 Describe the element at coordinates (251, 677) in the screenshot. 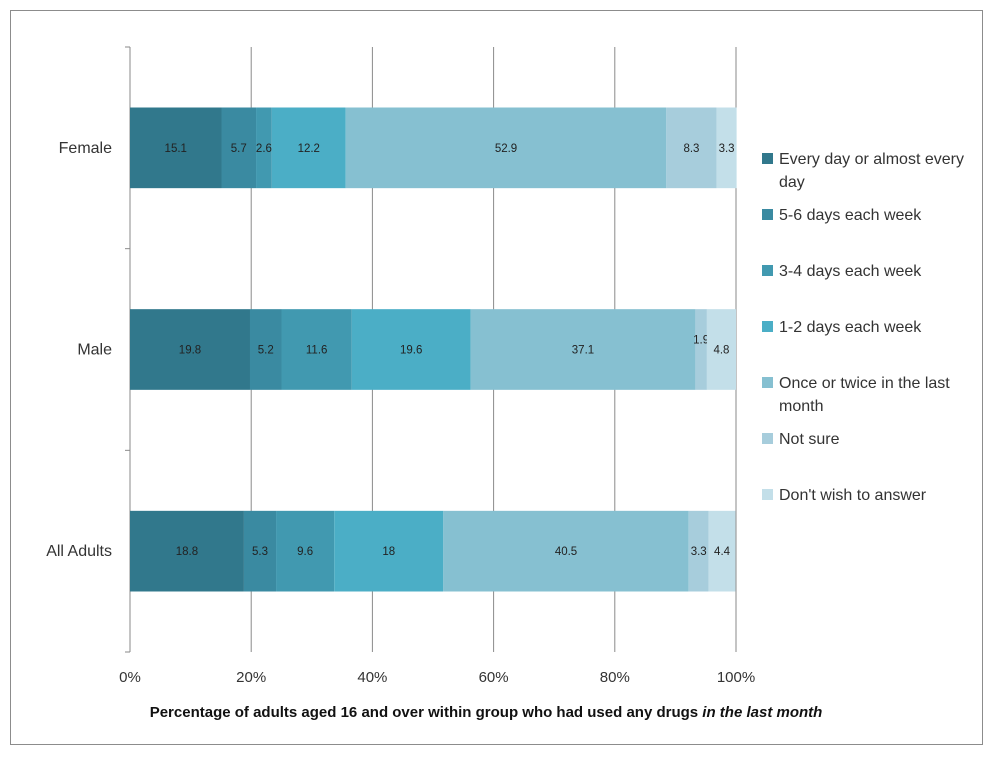

I see `x-tick-label: 20%` at that location.